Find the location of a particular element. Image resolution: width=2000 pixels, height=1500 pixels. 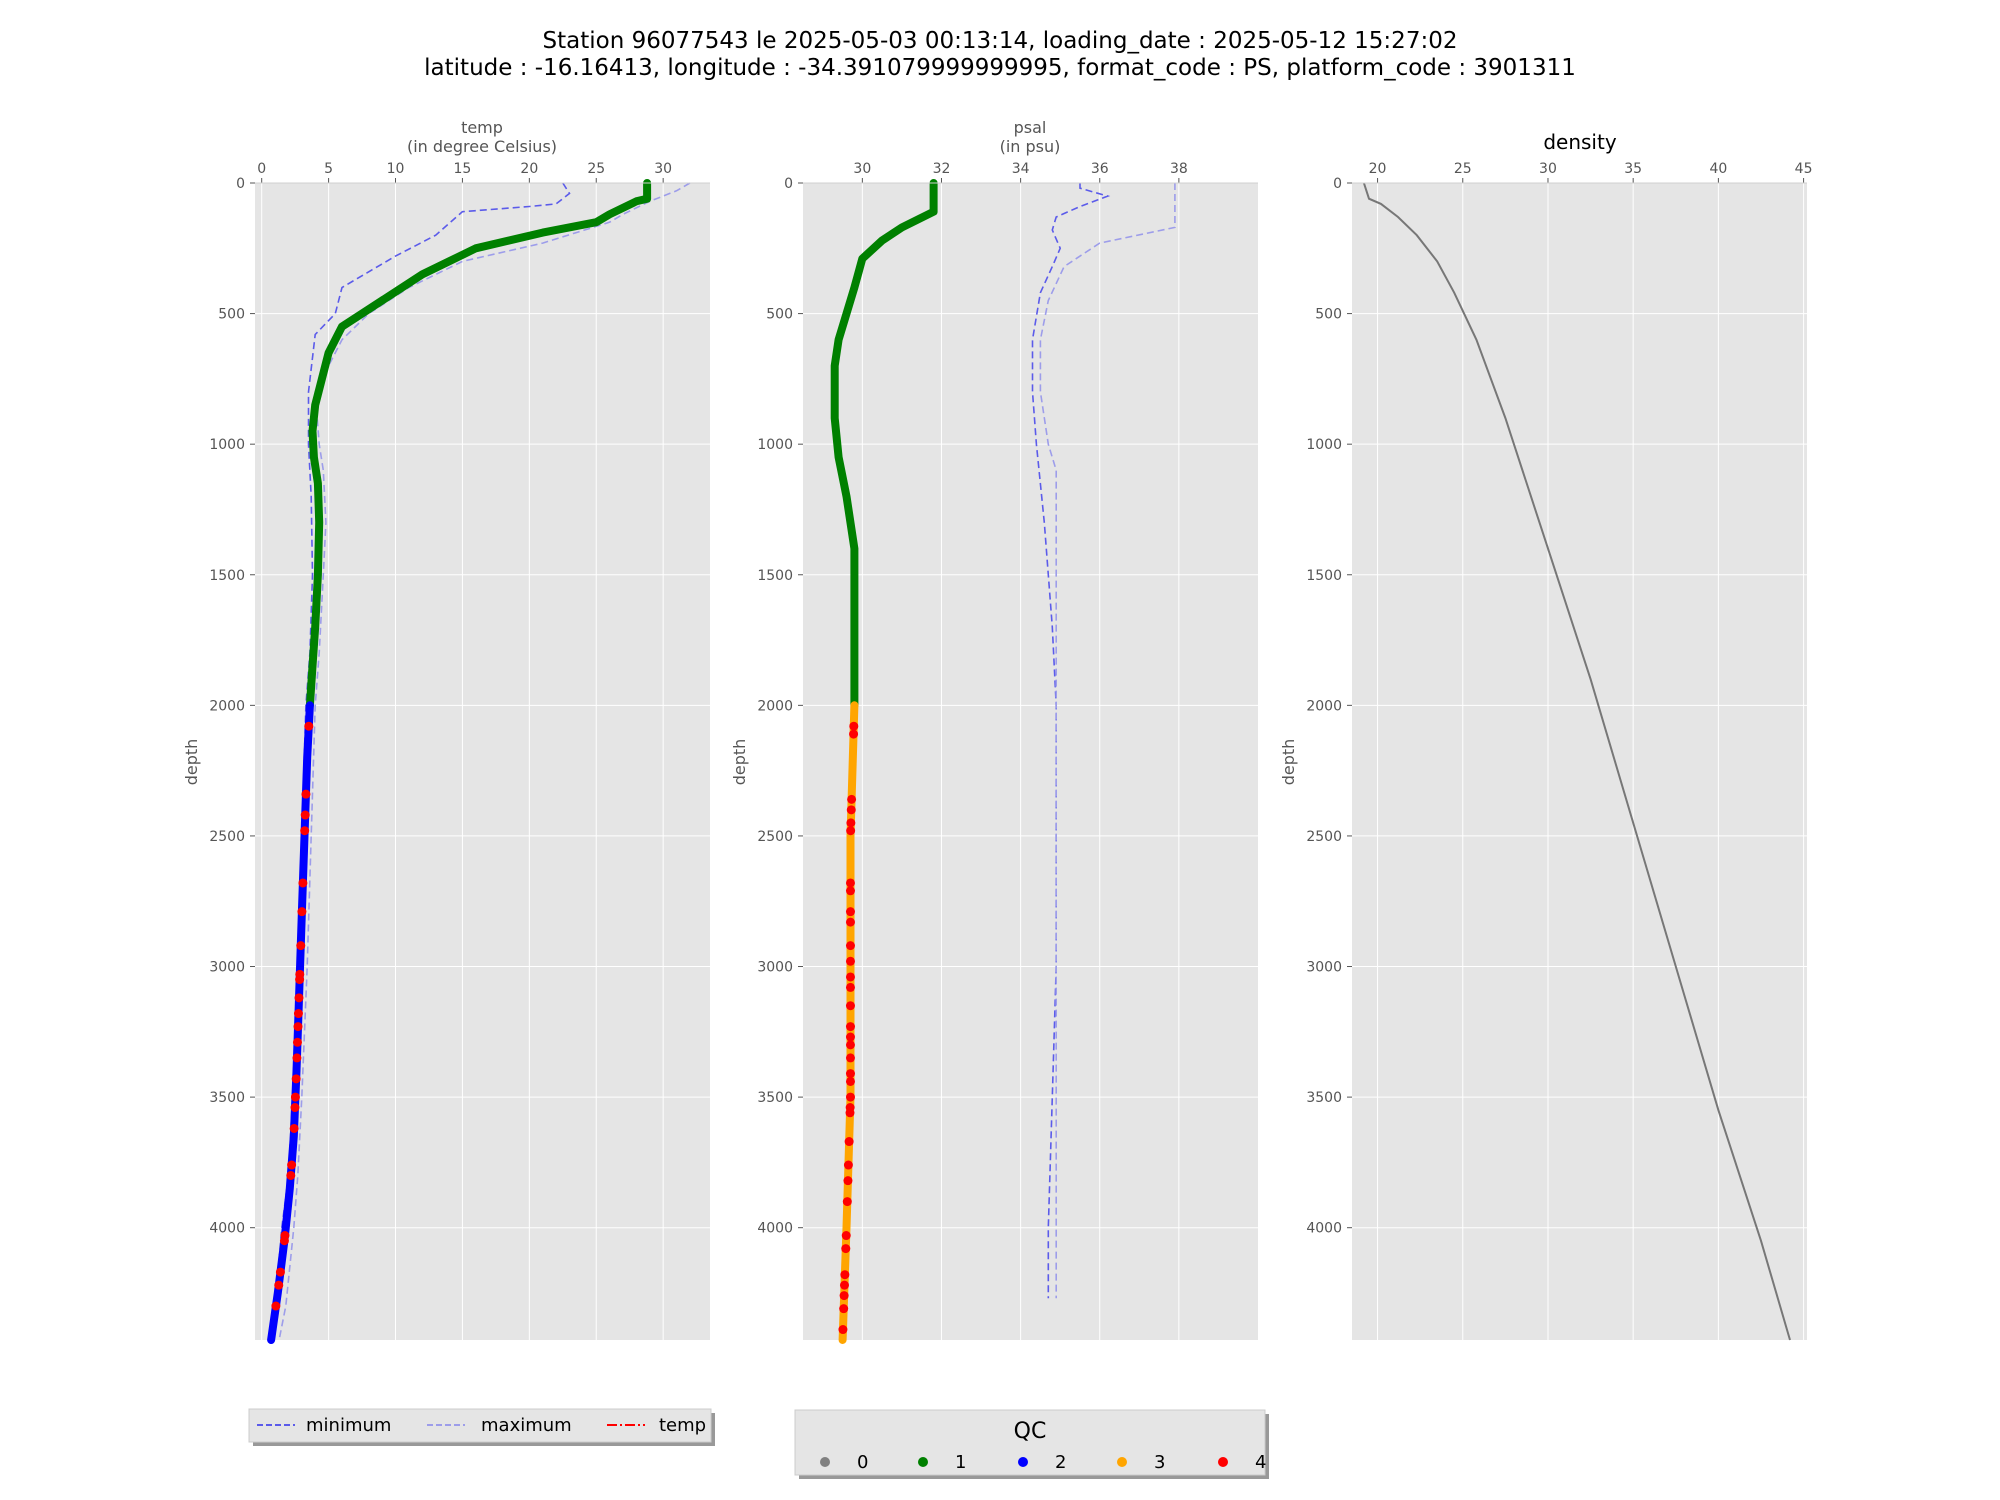

temp-ytick-label: 1500 is located at coordinates (227, 576).